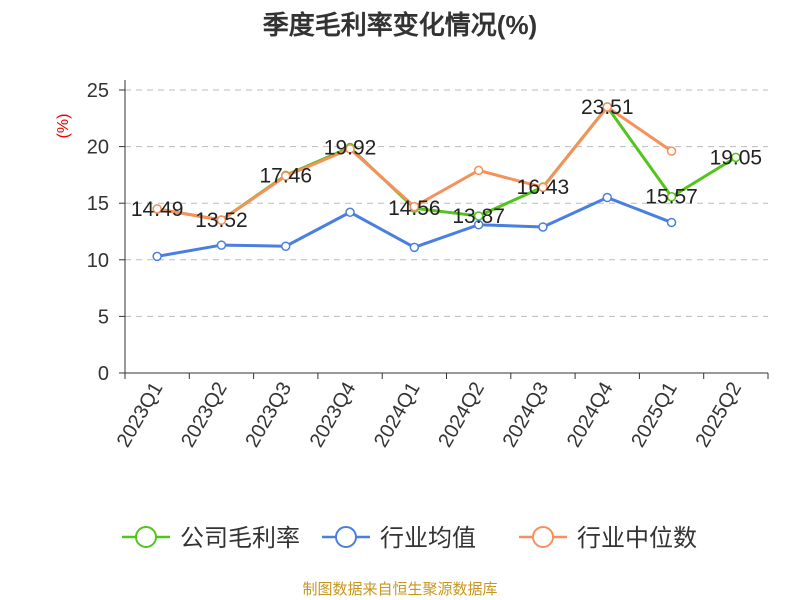  I want to click on y-tick-label: 20, so click(98, 148).